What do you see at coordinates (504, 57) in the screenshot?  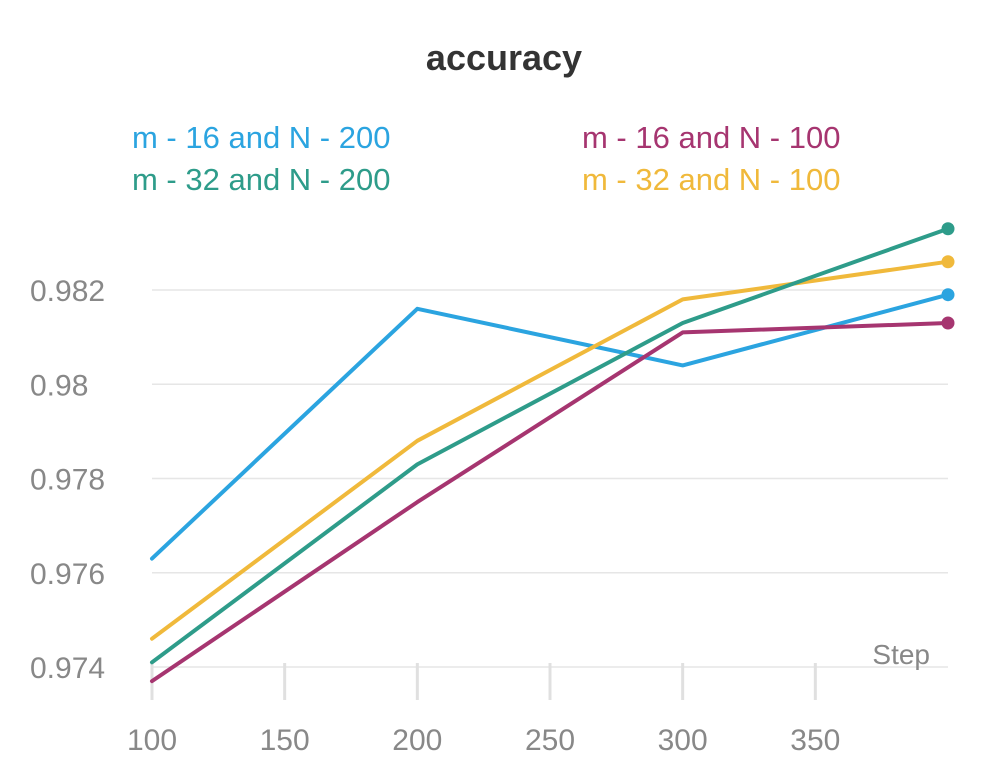 I see `chart-title: accuracy` at bounding box center [504, 57].